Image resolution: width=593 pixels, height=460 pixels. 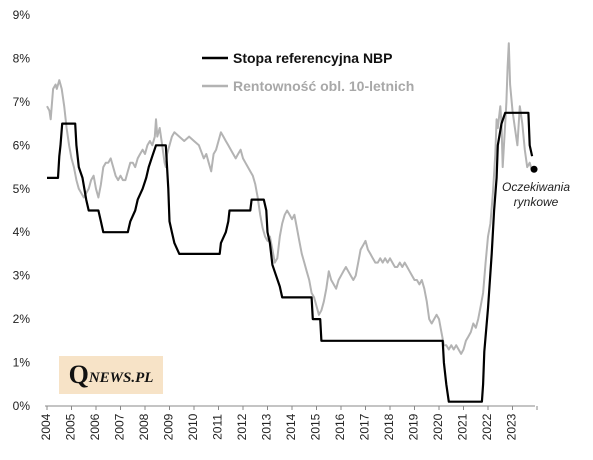 I want to click on qnews-logo: Q NEWS.PL, so click(x=111, y=375).